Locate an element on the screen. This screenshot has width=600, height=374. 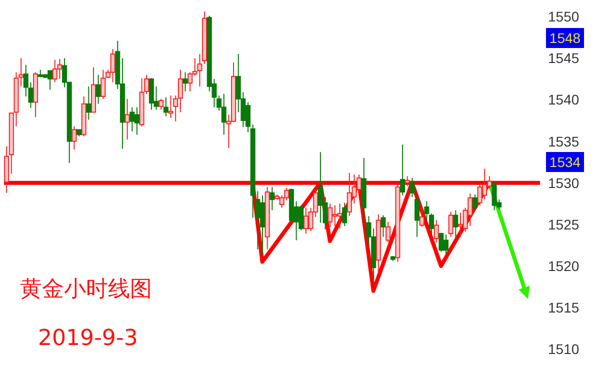
text: 1548 is located at coordinates (565, 38).